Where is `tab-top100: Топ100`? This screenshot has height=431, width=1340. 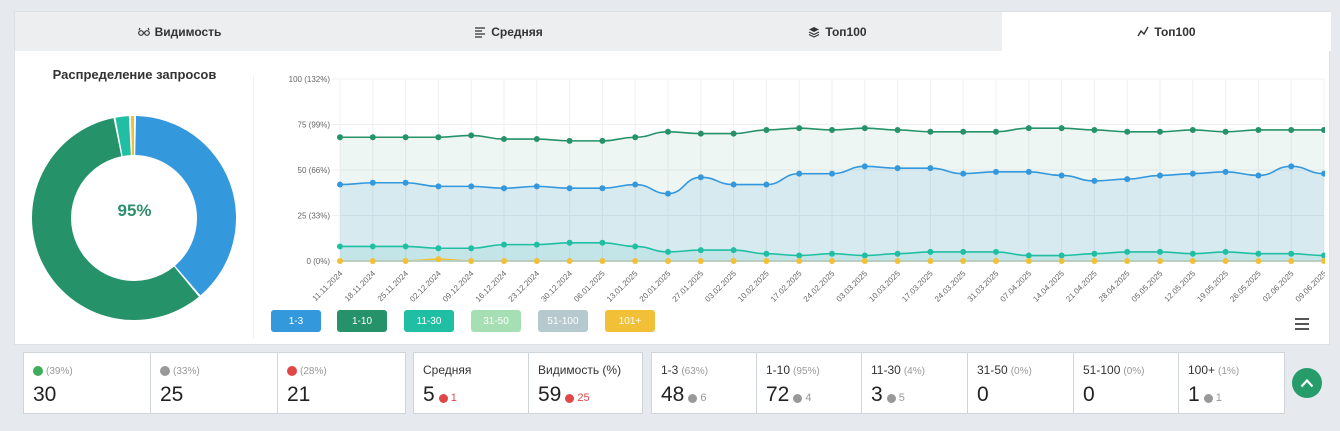
tab-top100: Топ100 is located at coordinates (837, 31).